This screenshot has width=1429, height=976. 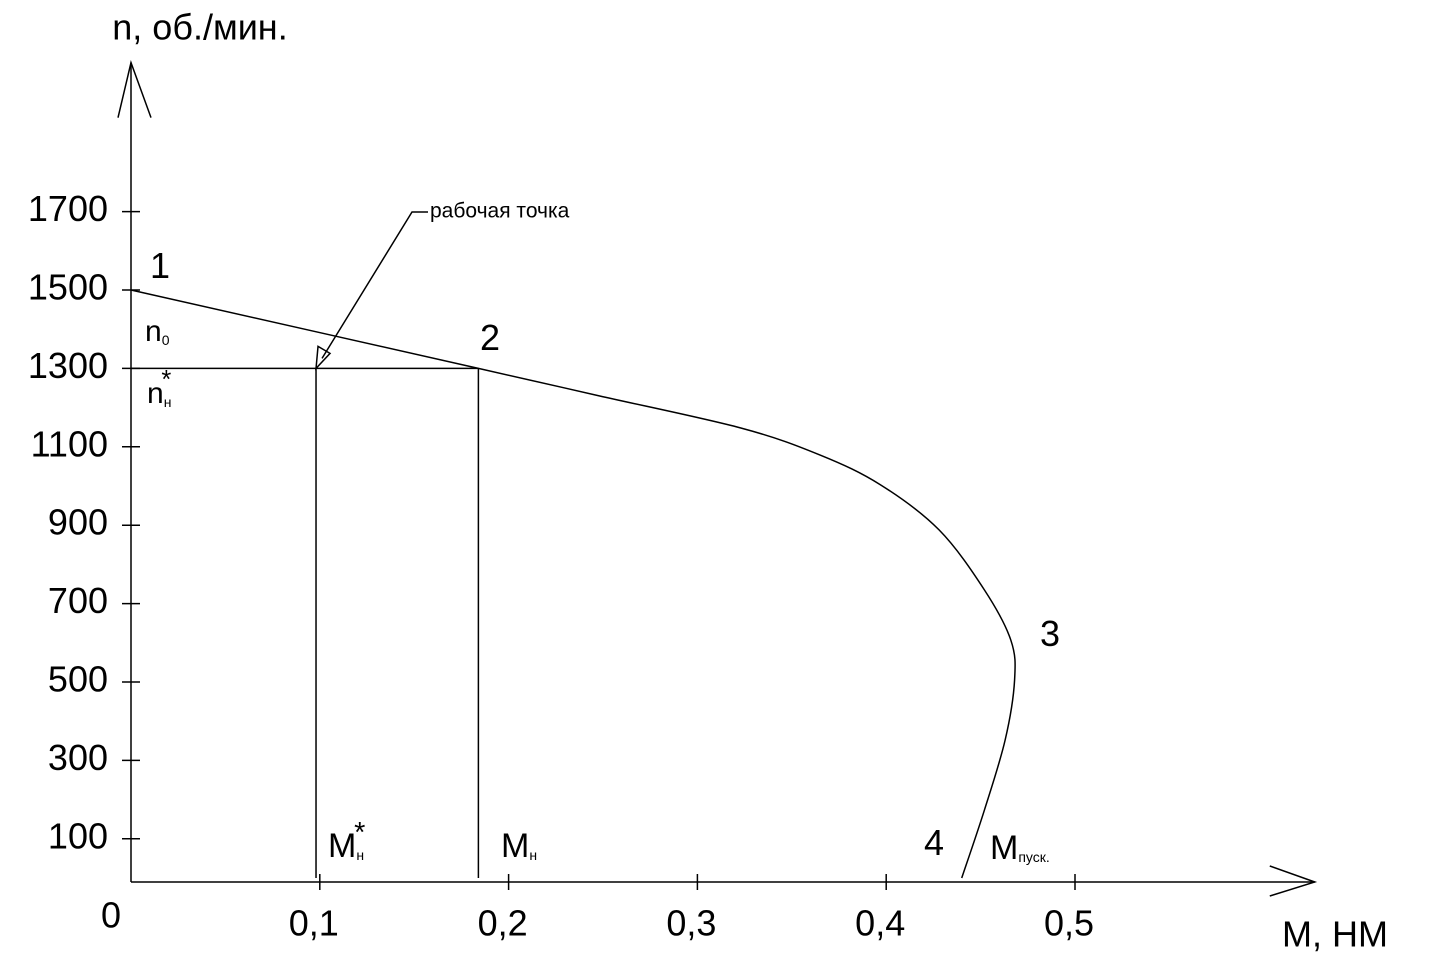 What do you see at coordinates (691, 923) in the screenshot?
I see `x-tick-label: 0,3` at bounding box center [691, 923].